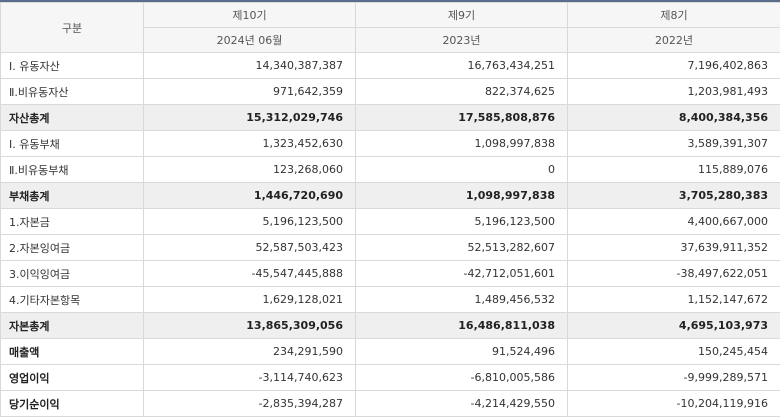  Describe the element at coordinates (674, 118) in the screenshot. I see `value-cell-period-3: 8,400,384,356` at that location.